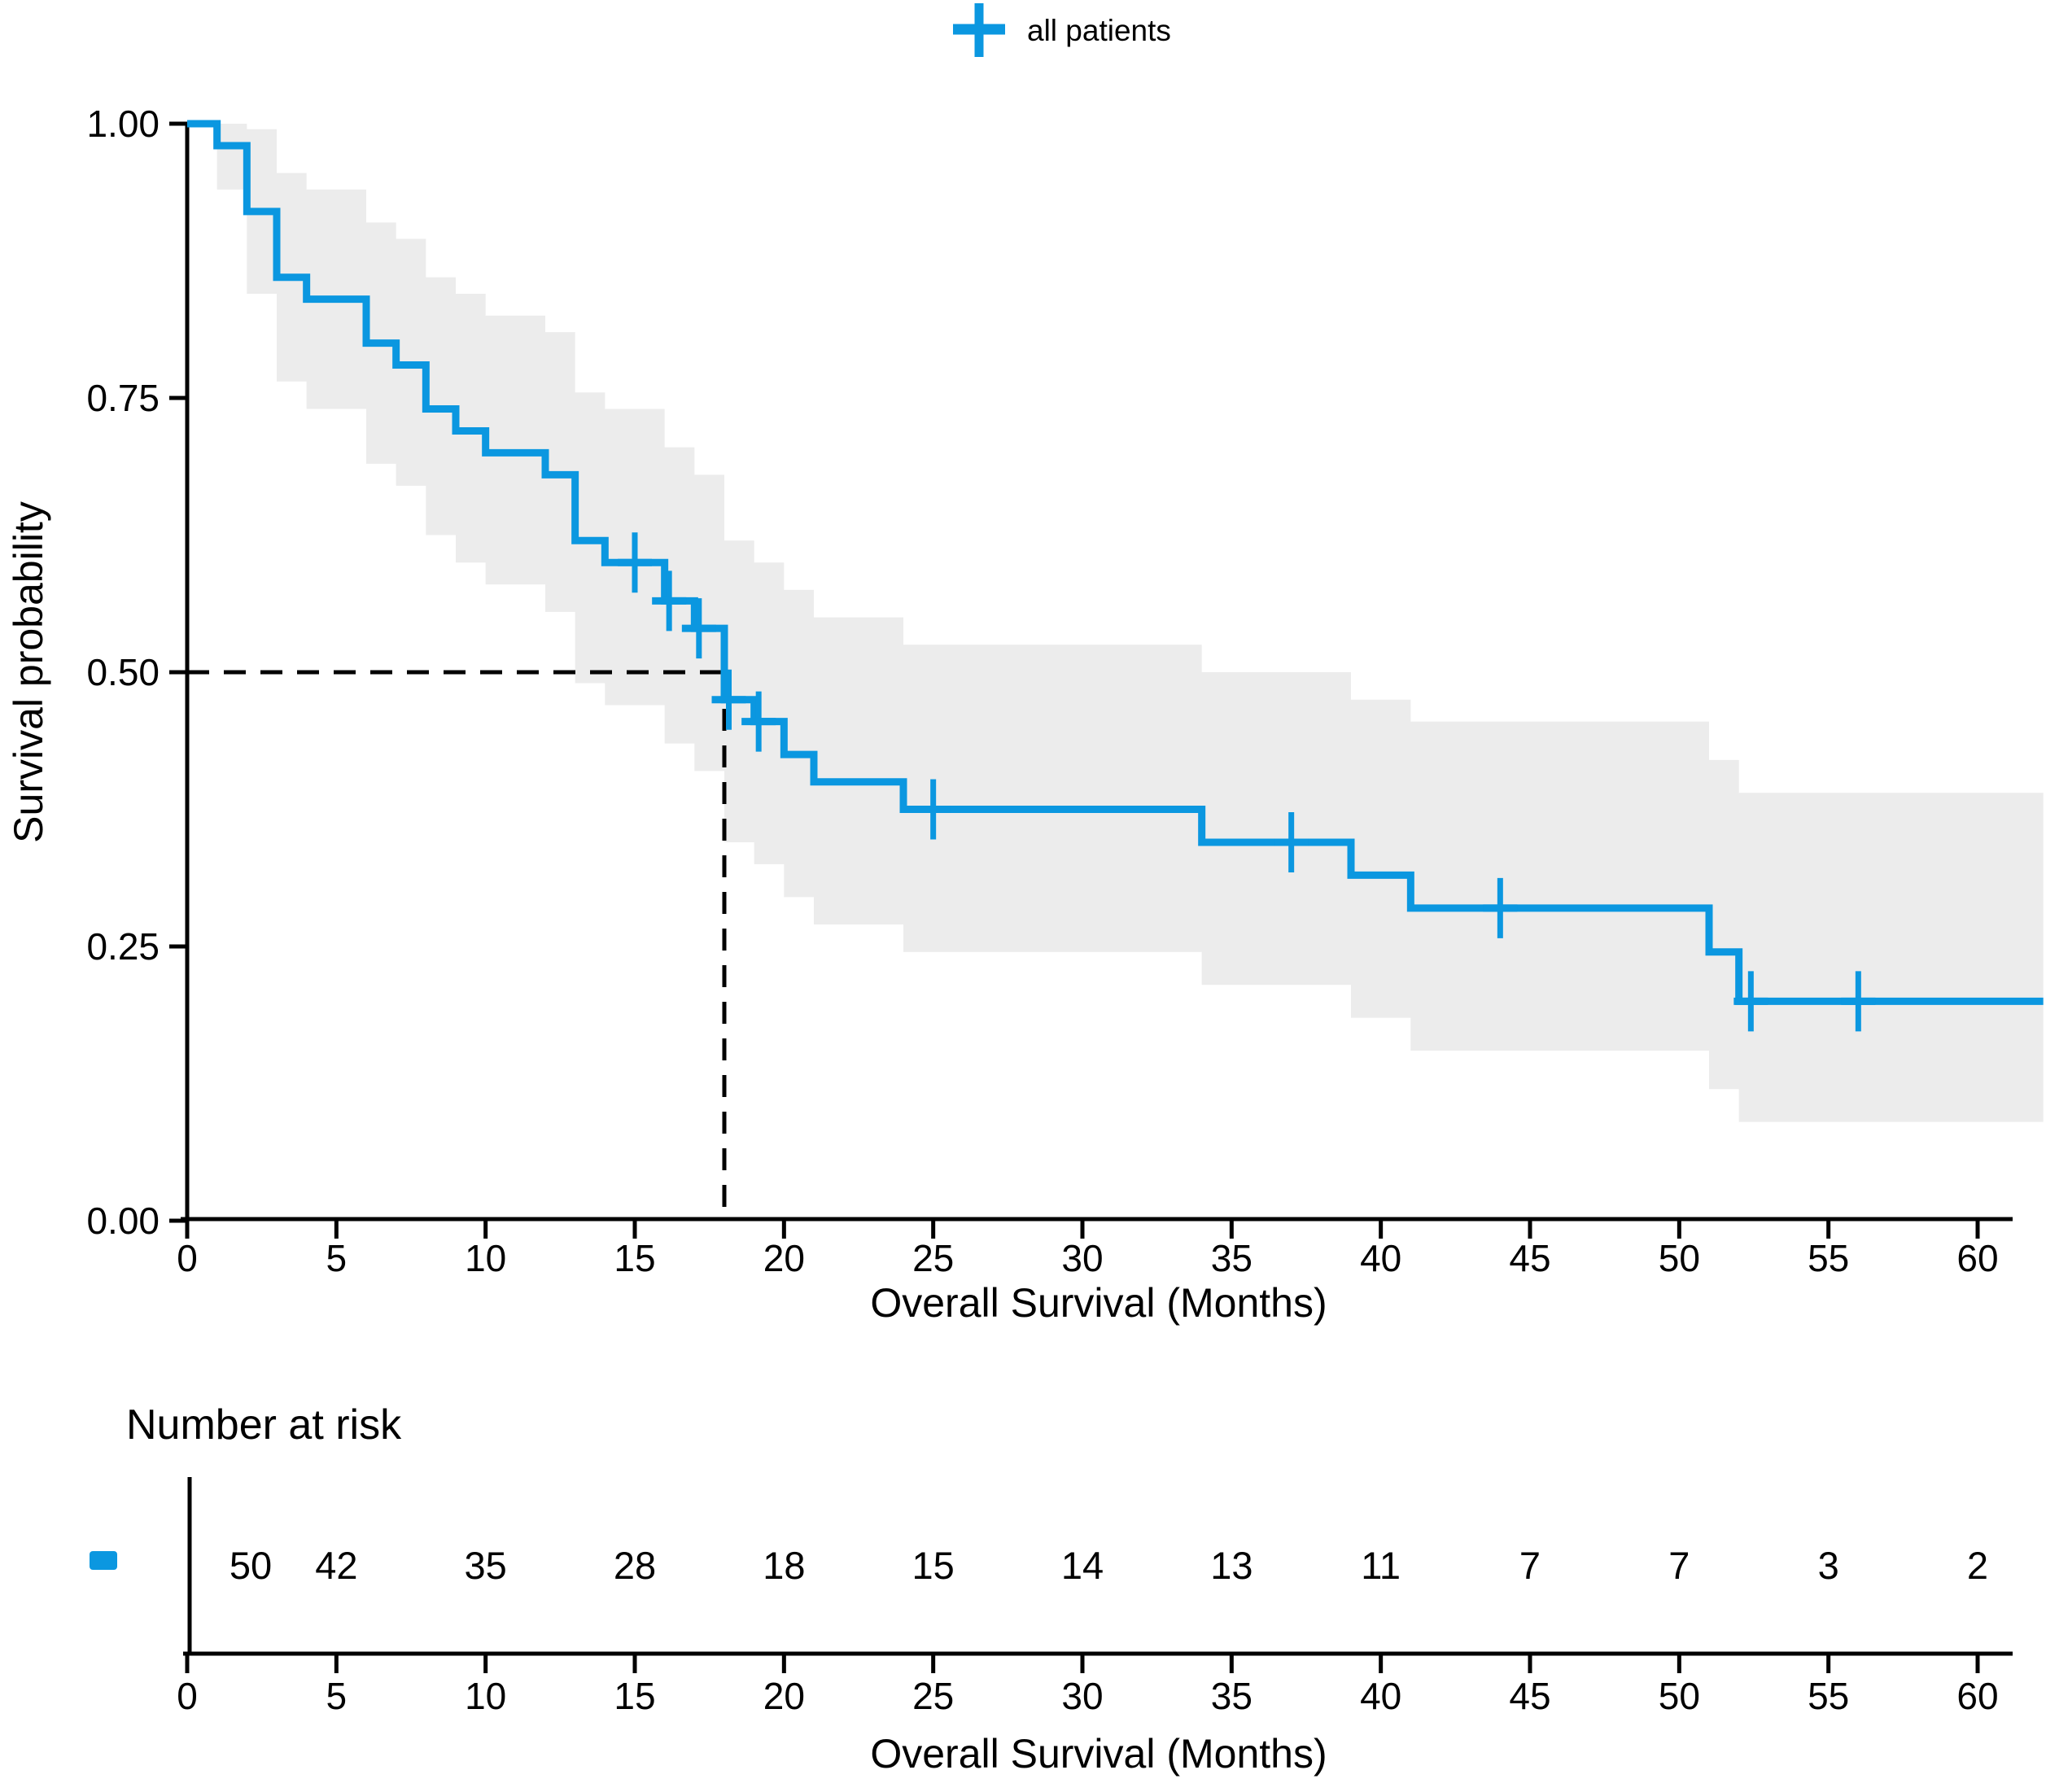  Describe the element at coordinates (336, 1565) in the screenshot. I see `risk-value: 42` at that location.